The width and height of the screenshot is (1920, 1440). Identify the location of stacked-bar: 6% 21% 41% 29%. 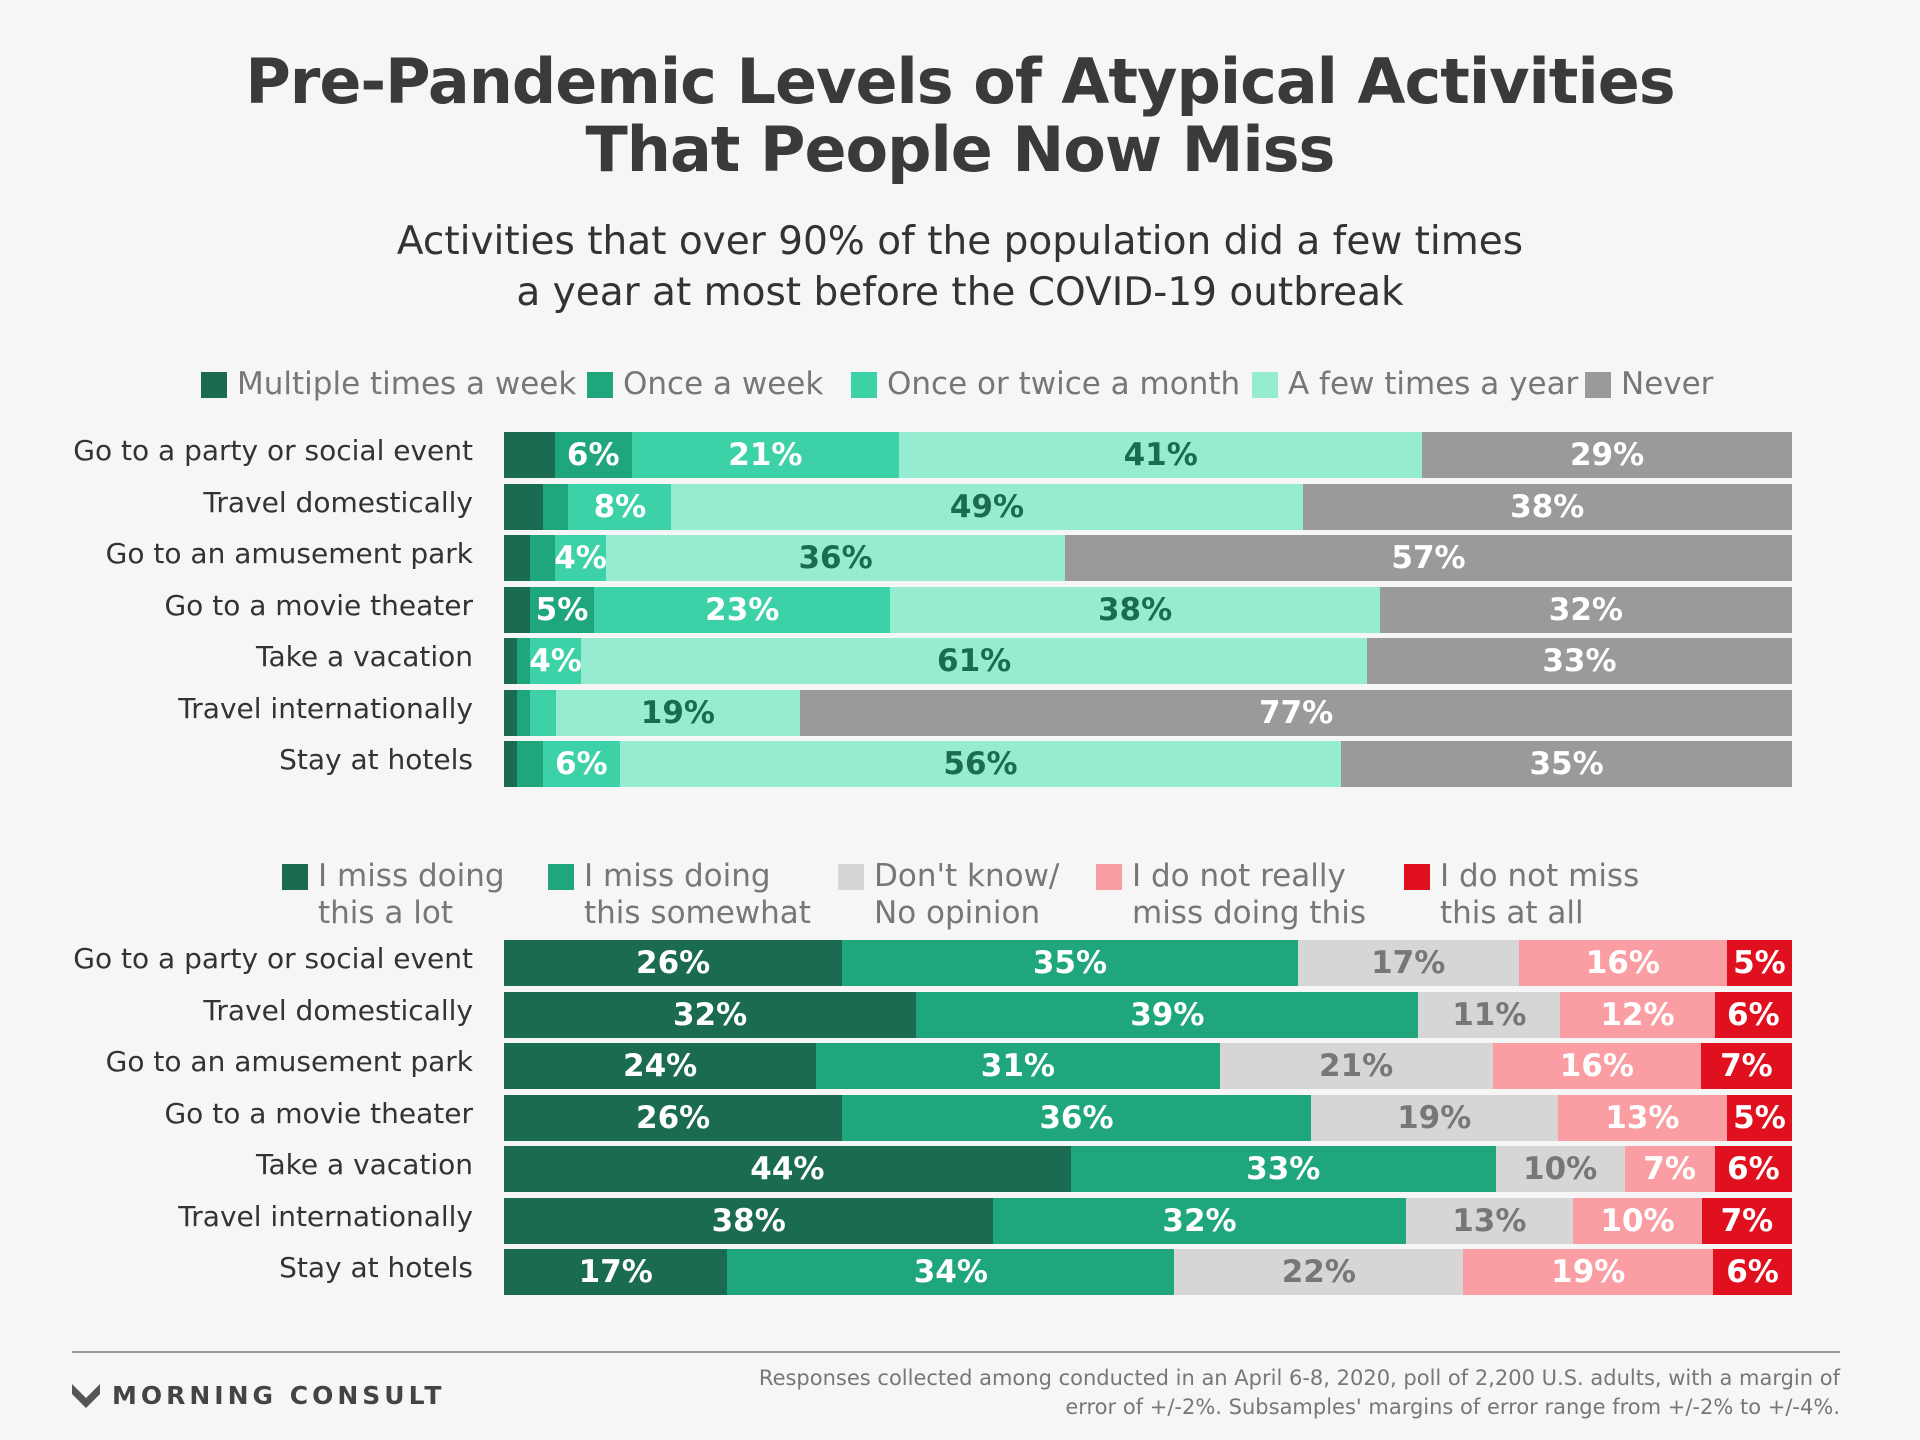
(1148, 455).